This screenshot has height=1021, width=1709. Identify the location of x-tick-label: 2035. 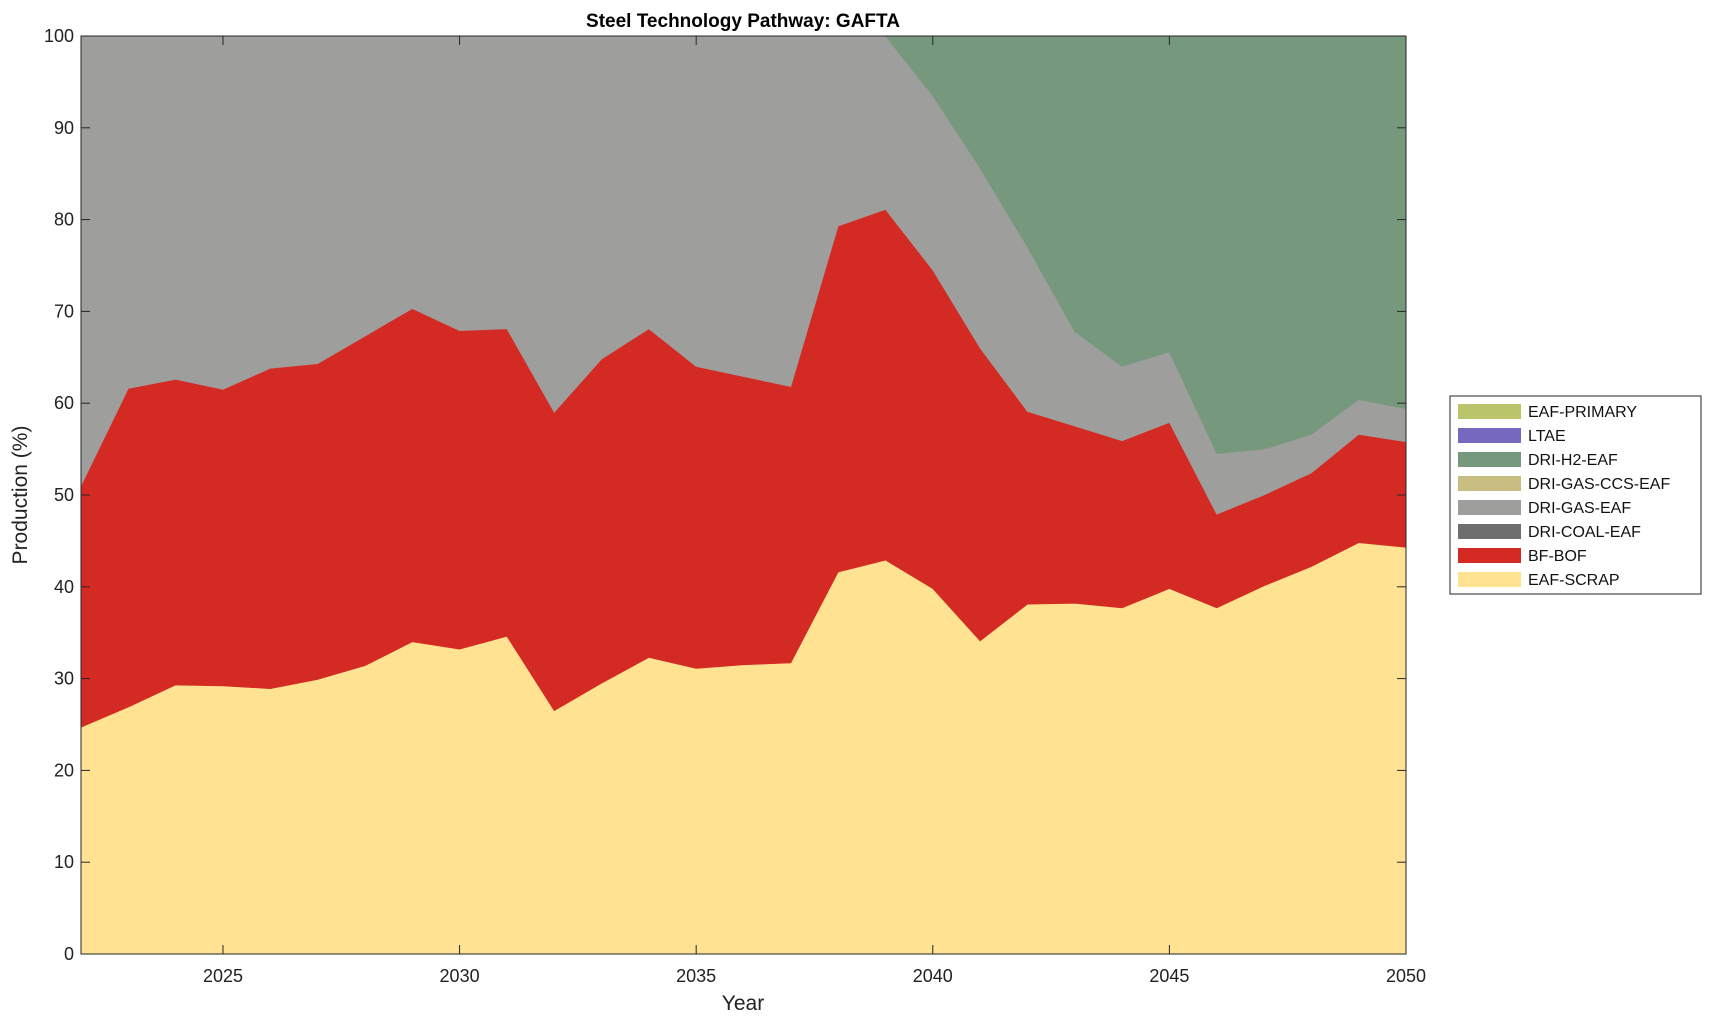
(696, 976).